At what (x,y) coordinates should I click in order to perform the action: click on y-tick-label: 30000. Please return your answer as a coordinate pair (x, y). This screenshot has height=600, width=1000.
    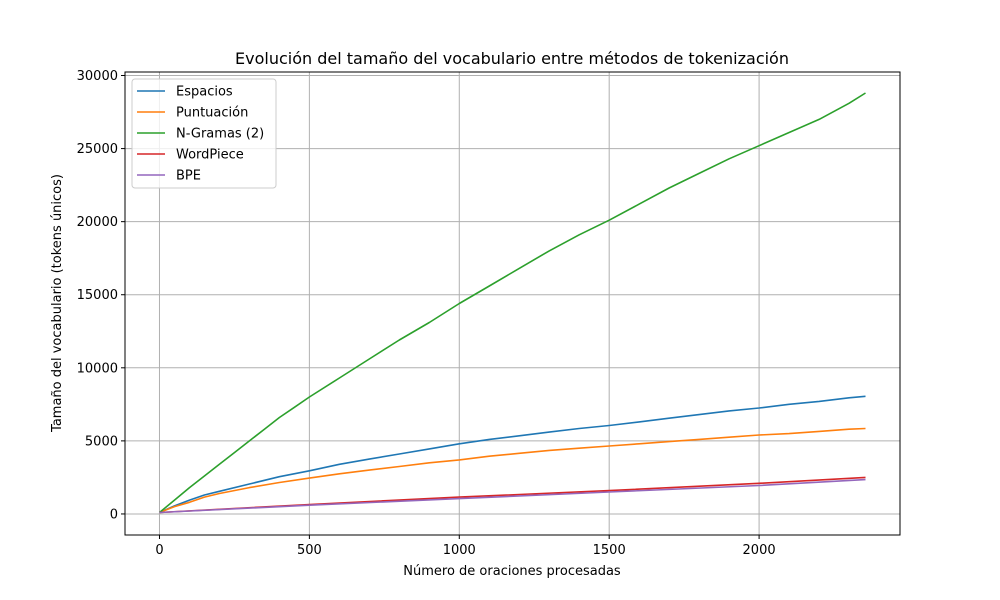
    Looking at the image, I should click on (97, 76).